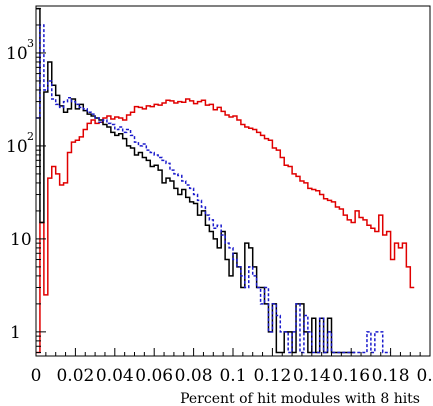 The height and width of the screenshot is (406, 433). I want to click on x-axis-title: Percent of hit modules with 8 hits, so click(300, 398).